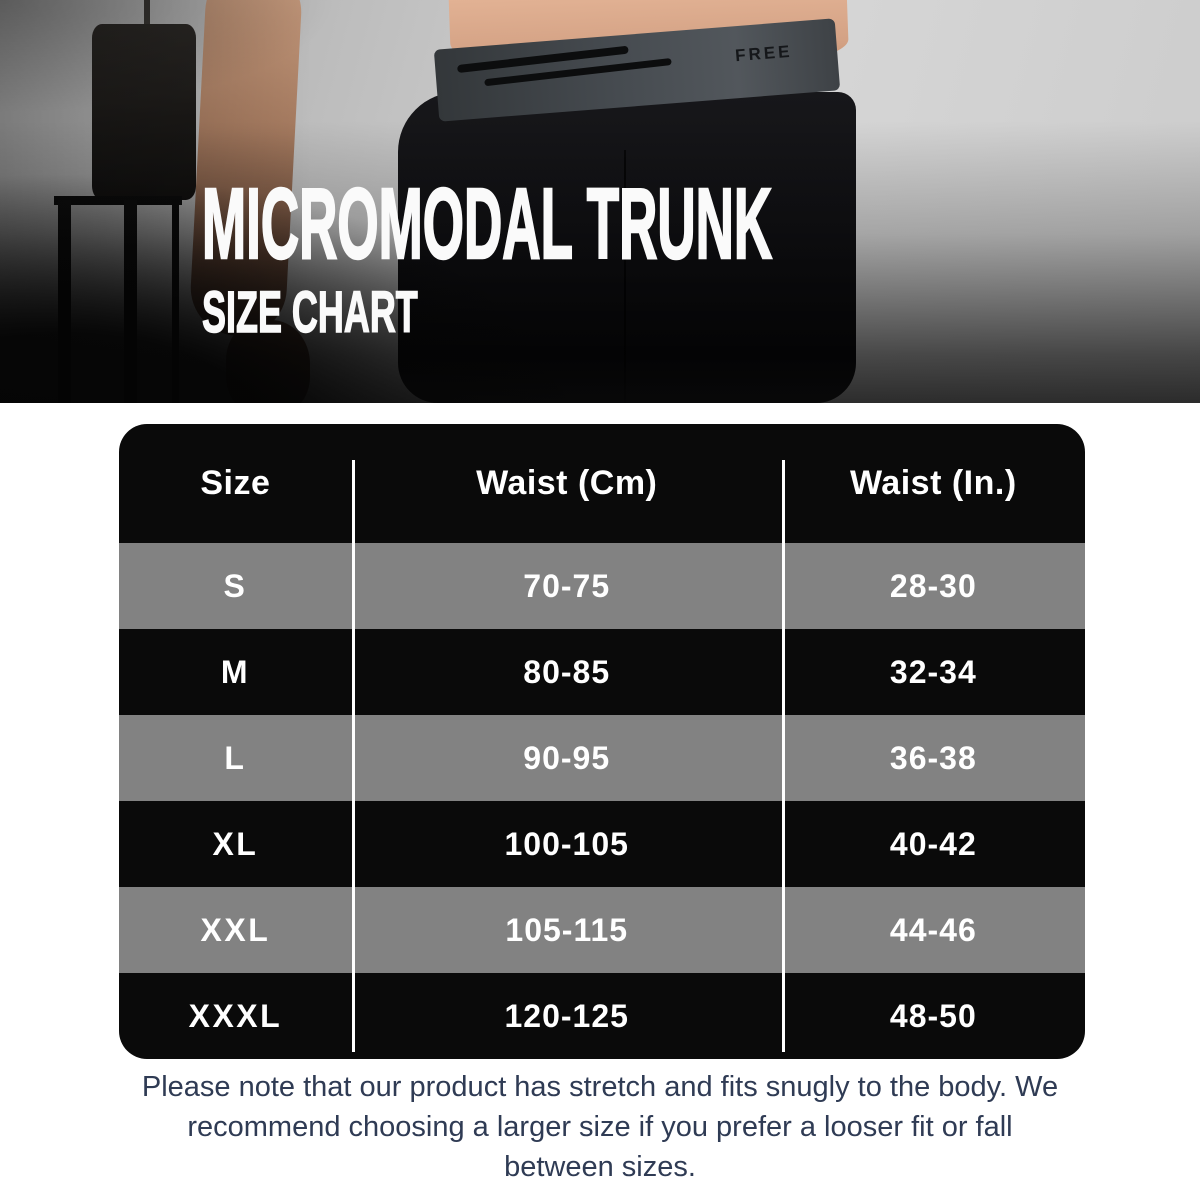 Image resolution: width=1200 pixels, height=1200 pixels. Describe the element at coordinates (567, 483) in the screenshot. I see `column-header-waist-cm: Waist (Cm)` at that location.